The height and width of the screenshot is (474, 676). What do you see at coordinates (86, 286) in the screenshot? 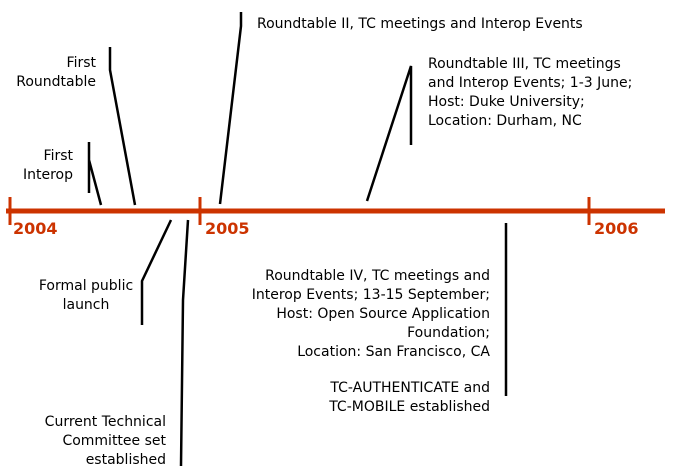
I see `event-formal-launch-line: Formal public` at bounding box center [86, 286].